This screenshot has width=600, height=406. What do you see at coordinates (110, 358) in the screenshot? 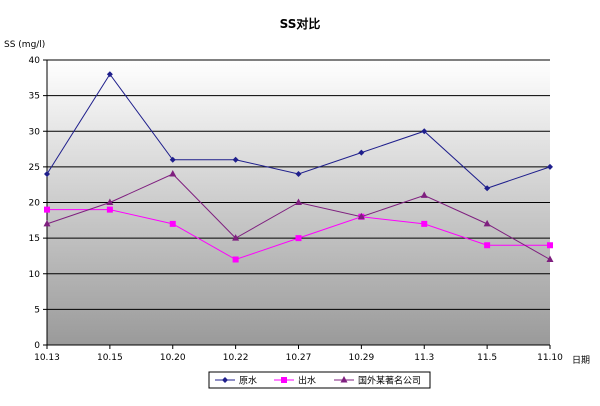
I see `x-tick-label: 10.15` at bounding box center [110, 358].